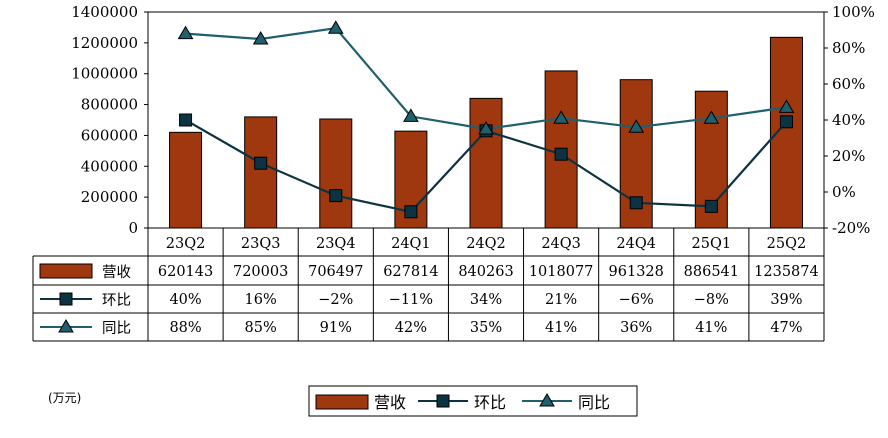  I want to click on table-value: 886541, so click(711, 272).